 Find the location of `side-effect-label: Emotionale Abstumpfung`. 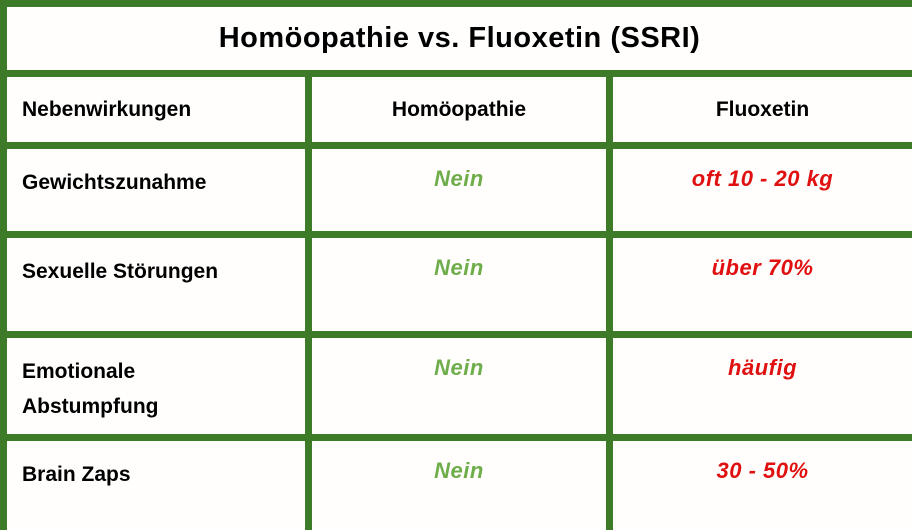

side-effect-label: Emotionale Abstumpfung is located at coordinates (90, 389).